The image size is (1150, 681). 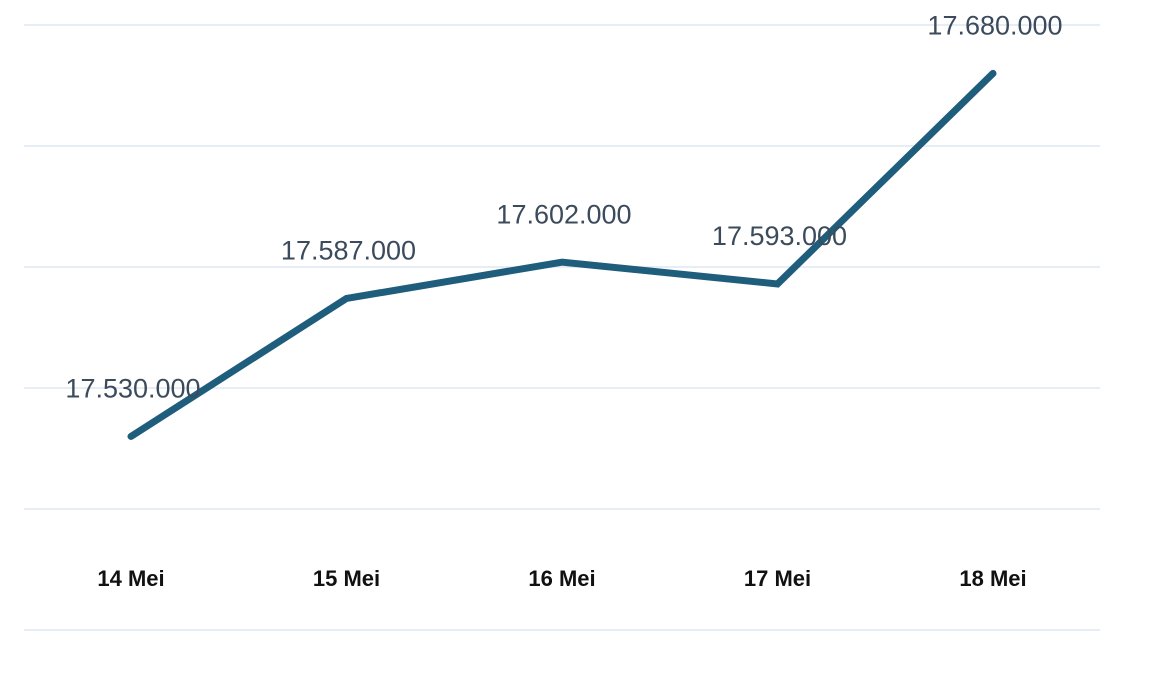 What do you see at coordinates (777, 578) in the screenshot?
I see `x-tick-label: 17 Mei` at bounding box center [777, 578].